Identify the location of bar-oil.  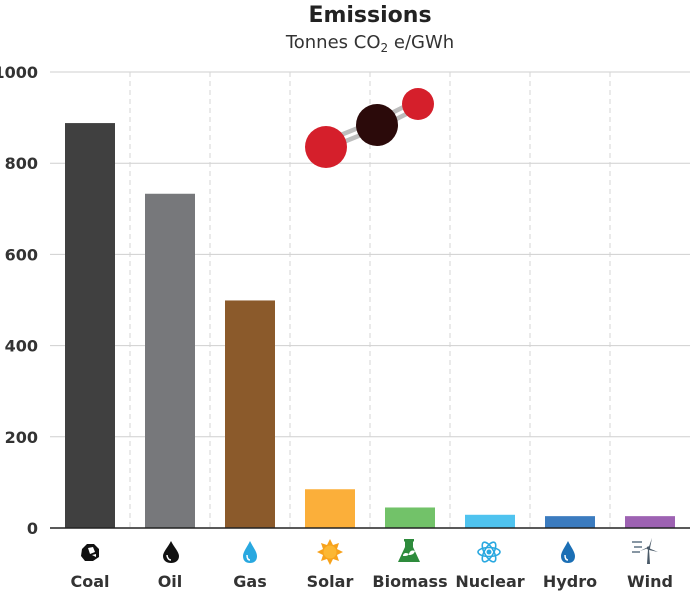
(170, 360).